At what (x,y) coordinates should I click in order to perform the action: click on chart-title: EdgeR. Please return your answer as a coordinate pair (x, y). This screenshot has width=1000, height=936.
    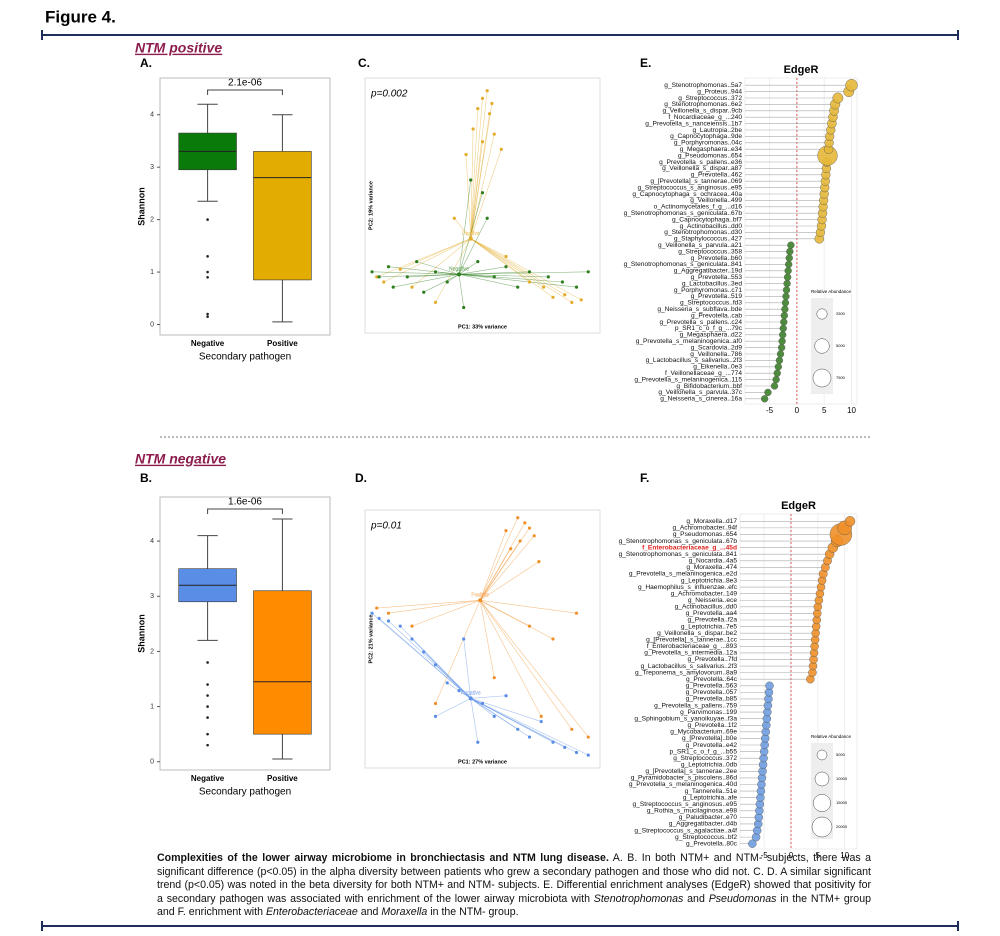
    Looking at the image, I should click on (801, 70).